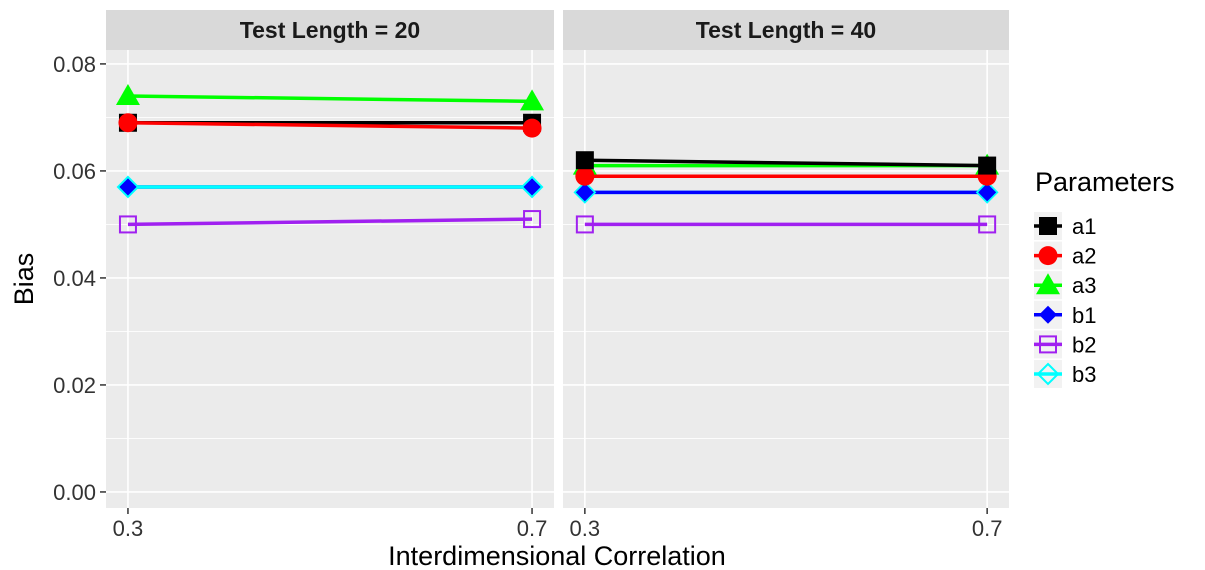 The height and width of the screenshot is (570, 1205). What do you see at coordinates (1065, 255) in the screenshot?
I see `legend-item-a2: a2` at bounding box center [1065, 255].